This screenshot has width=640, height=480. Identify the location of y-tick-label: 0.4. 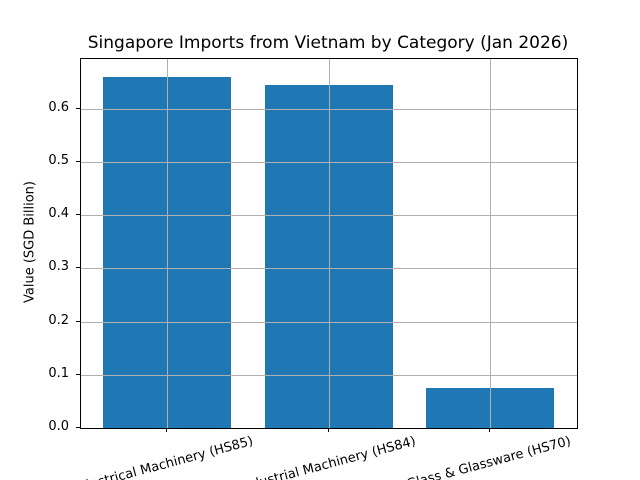
(58, 213).